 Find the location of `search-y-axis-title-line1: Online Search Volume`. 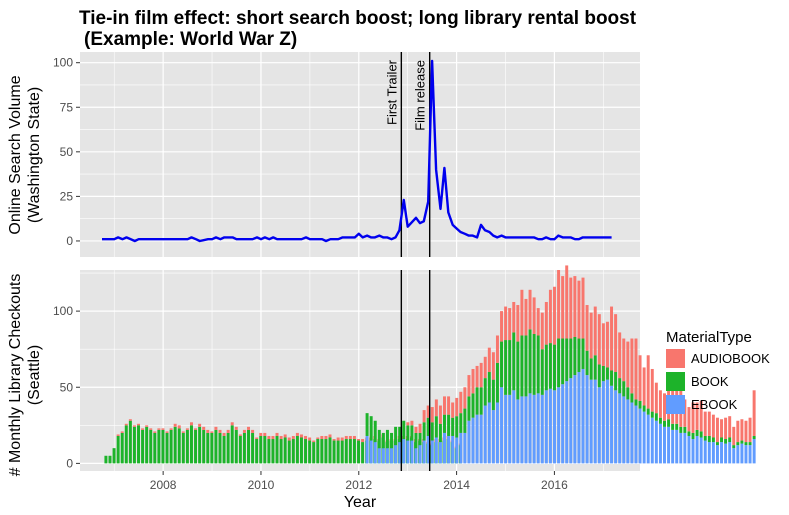

search-y-axis-title-line1: Online Search Volume is located at coordinates (15, 154).